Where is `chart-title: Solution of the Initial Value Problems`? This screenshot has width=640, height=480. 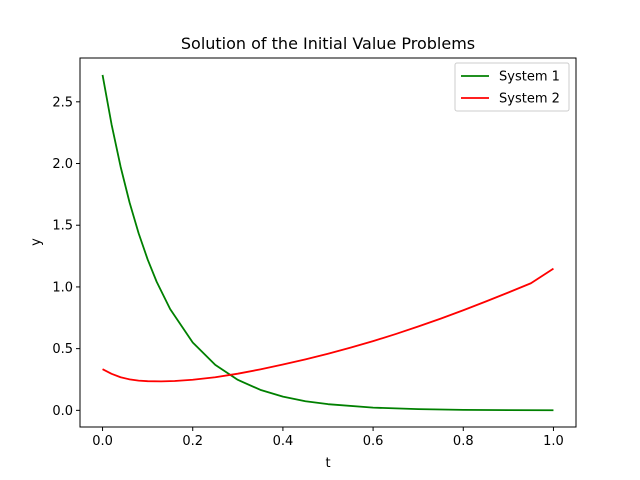
chart-title: Solution of the Initial Value Problems is located at coordinates (328, 43).